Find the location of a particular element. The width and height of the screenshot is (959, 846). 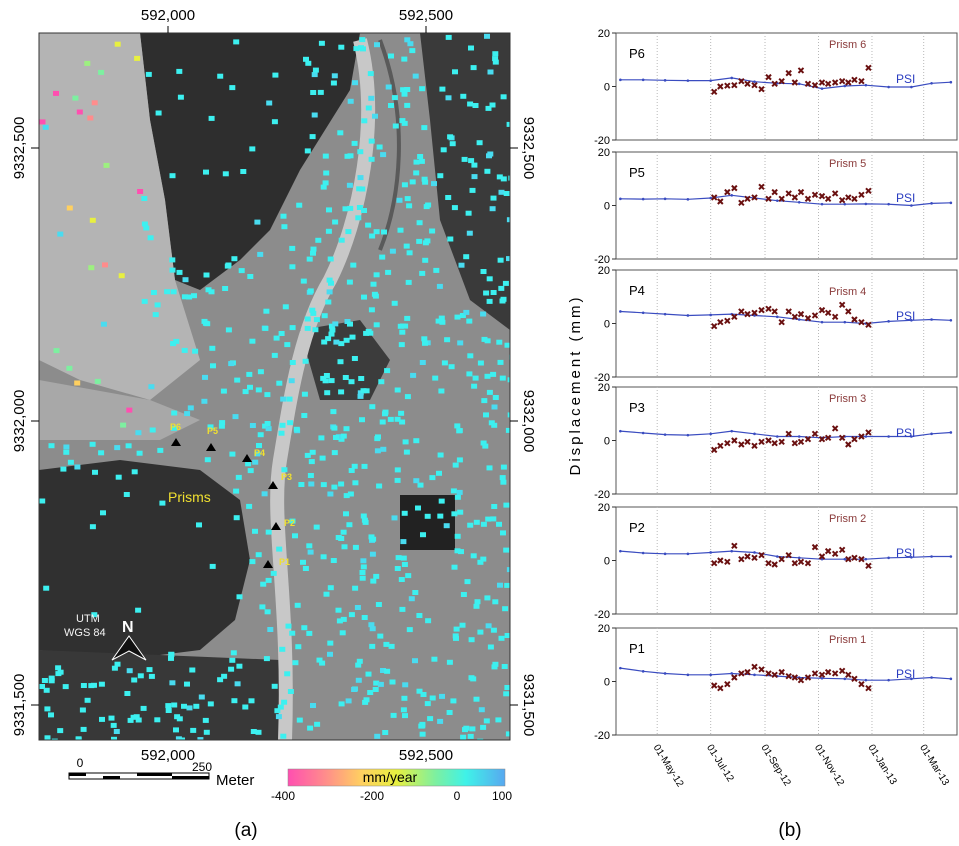

colorbar-tick-4: 100 is located at coordinates (502, 796).